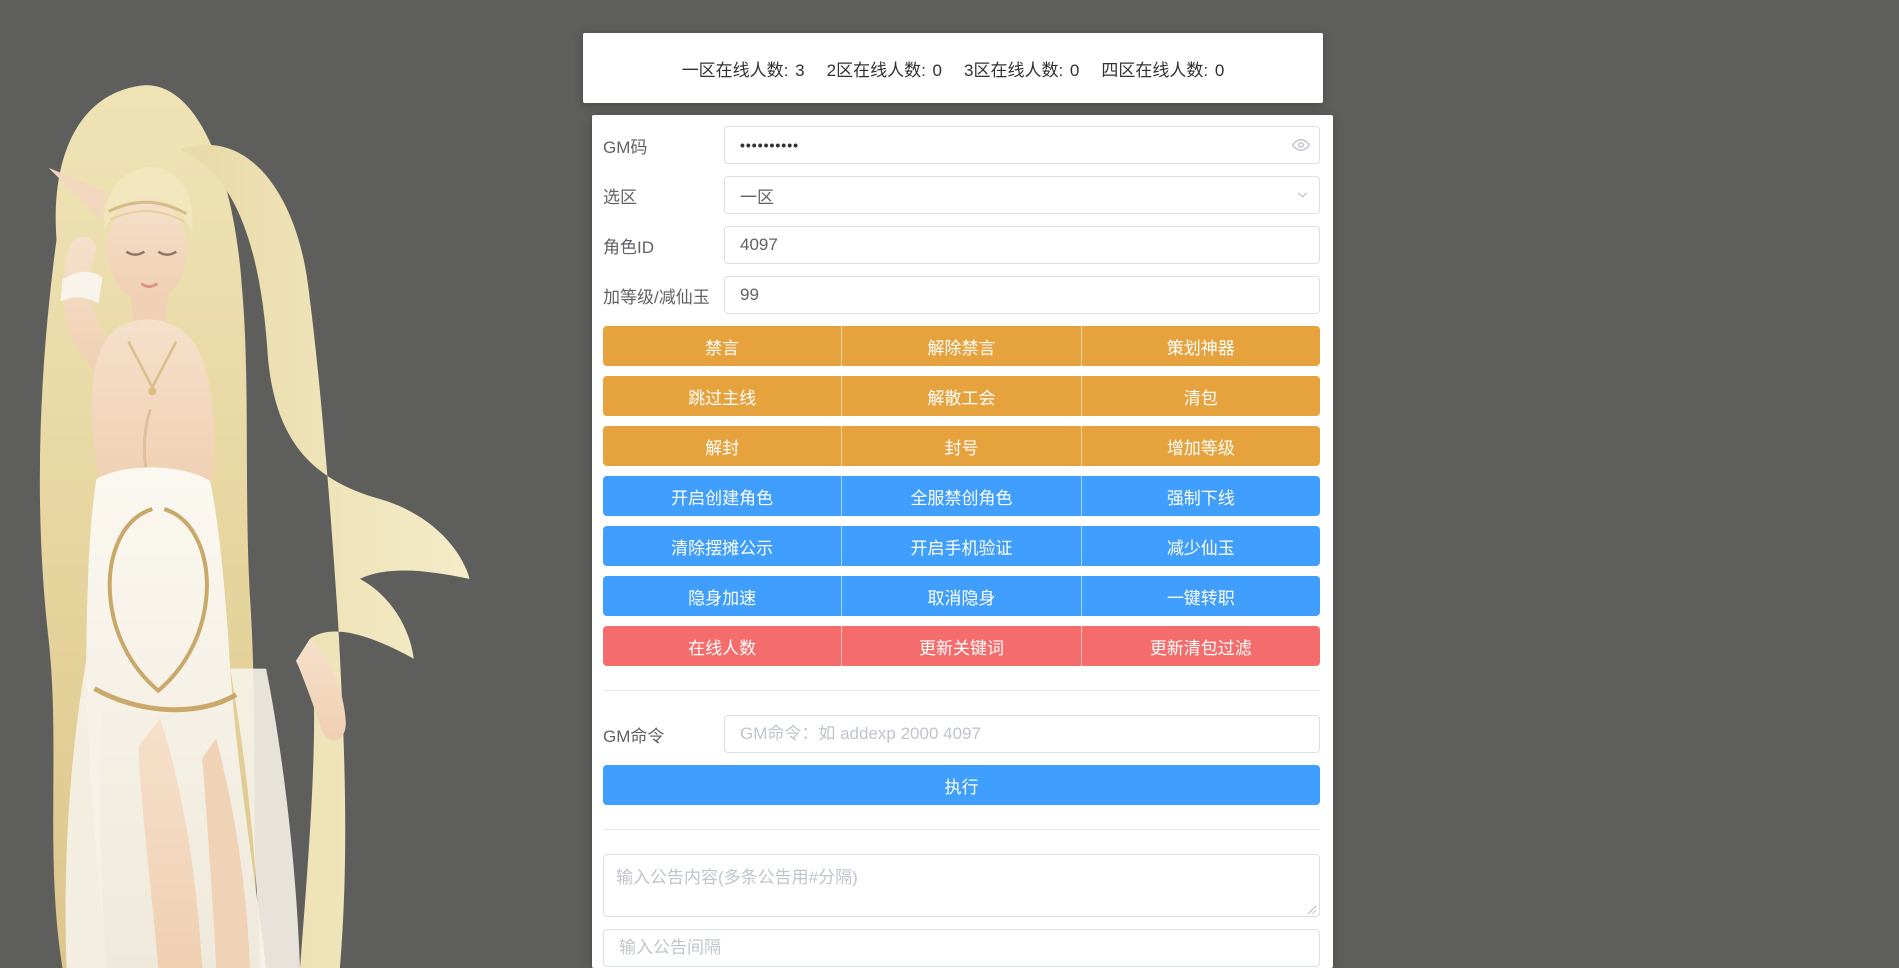 This screenshot has height=968, width=1899. I want to click on action-row-6: 隐身加速 取消隐身 一键转职, so click(961, 596).